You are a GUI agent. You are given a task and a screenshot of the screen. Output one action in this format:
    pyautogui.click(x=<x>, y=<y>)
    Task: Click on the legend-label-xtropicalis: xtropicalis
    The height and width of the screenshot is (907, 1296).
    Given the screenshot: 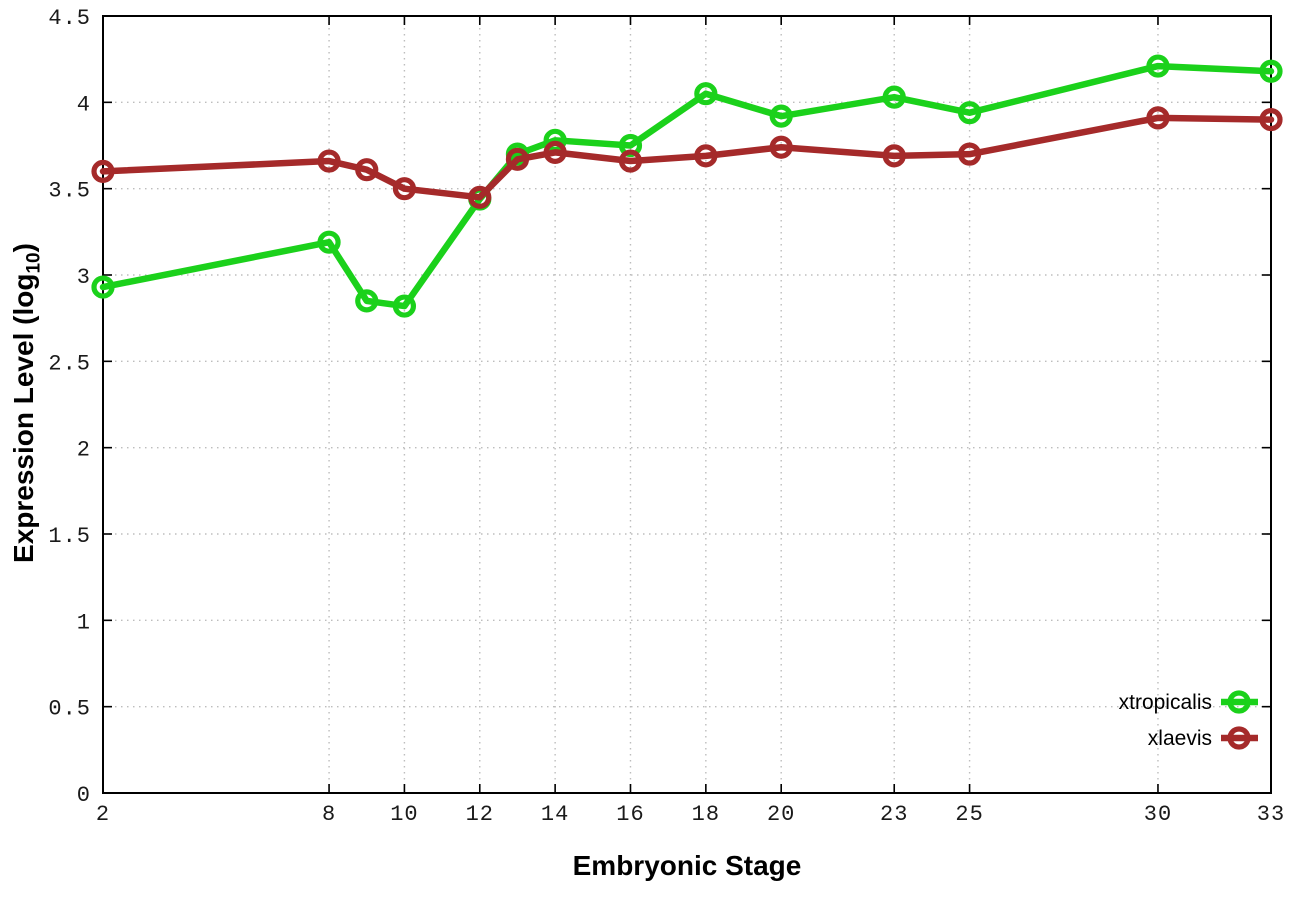 What is the action you would take?
    pyautogui.click(x=1165, y=702)
    